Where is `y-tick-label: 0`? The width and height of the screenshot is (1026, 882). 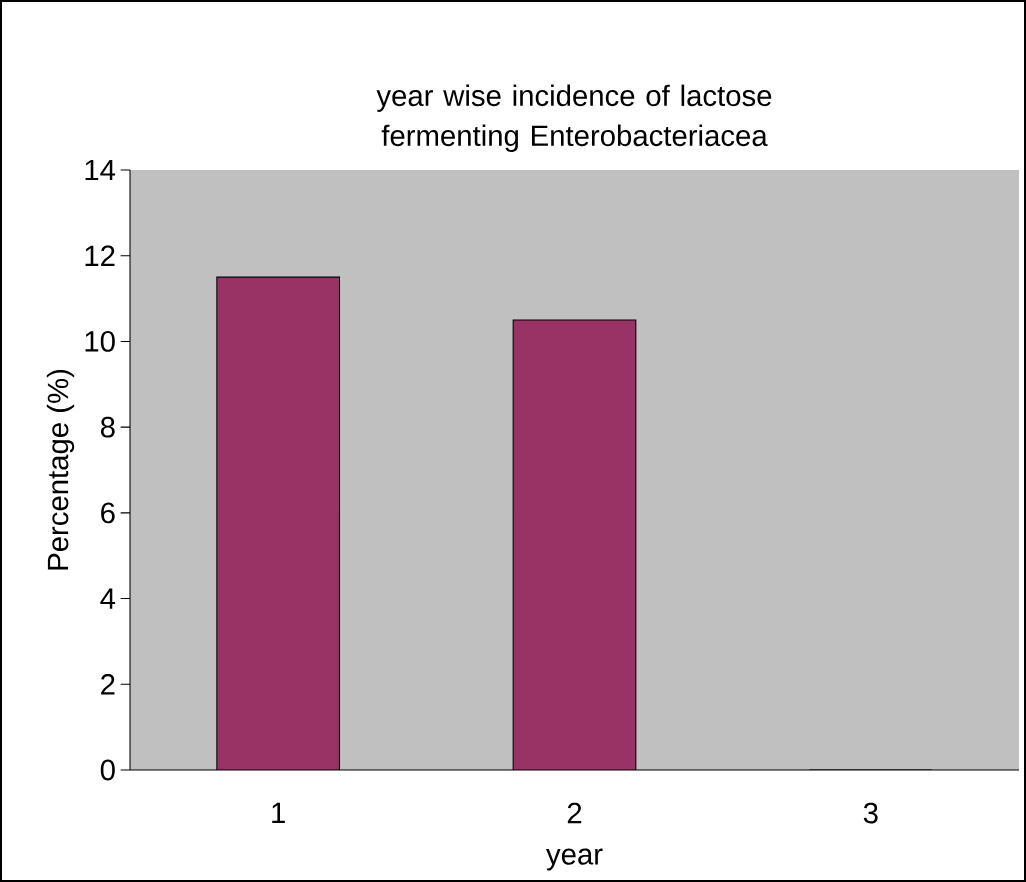 y-tick-label: 0 is located at coordinates (107, 770).